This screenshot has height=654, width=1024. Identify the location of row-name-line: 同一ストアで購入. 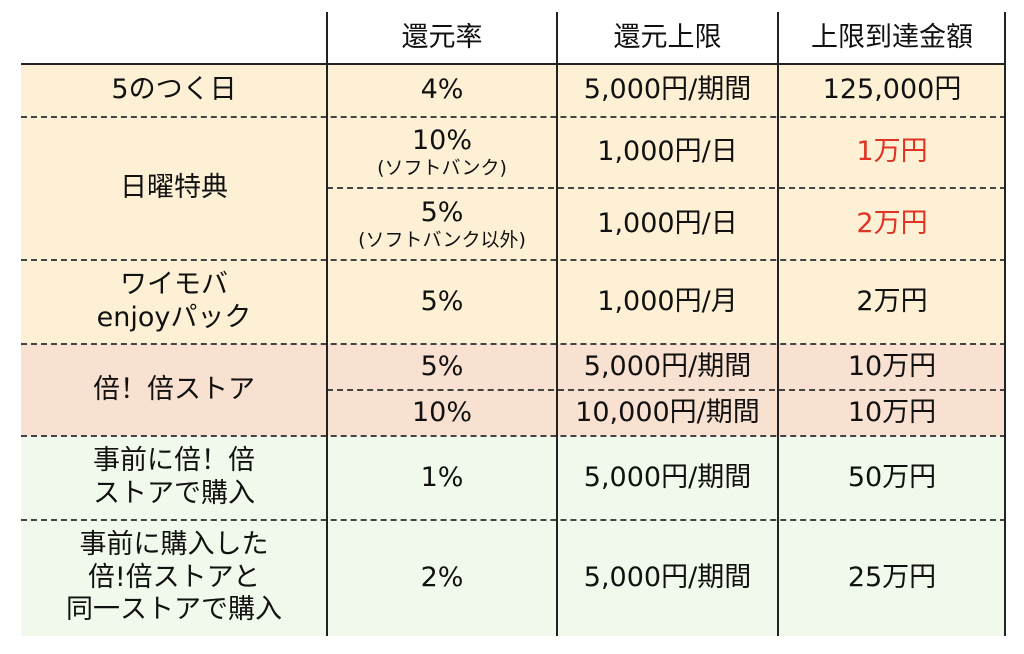
(174, 610).